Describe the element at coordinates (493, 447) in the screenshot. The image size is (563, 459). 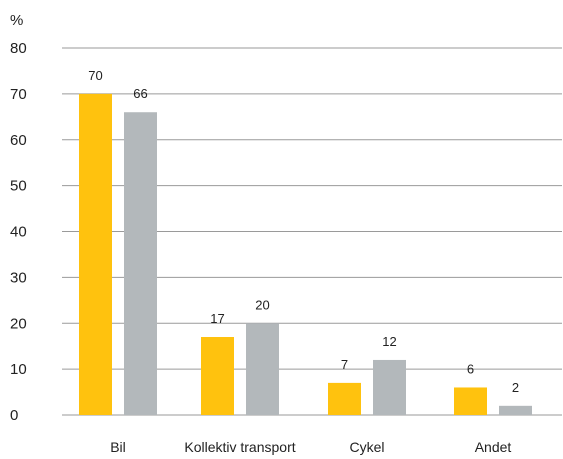
I see `category-label-3: Andet` at that location.